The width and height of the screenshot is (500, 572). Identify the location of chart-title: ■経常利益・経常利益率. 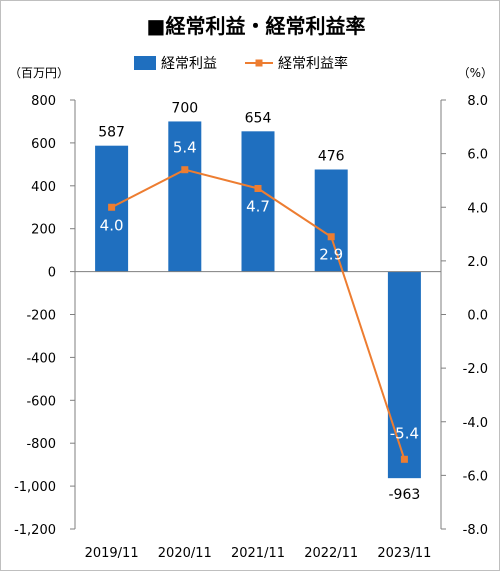
(256, 26).